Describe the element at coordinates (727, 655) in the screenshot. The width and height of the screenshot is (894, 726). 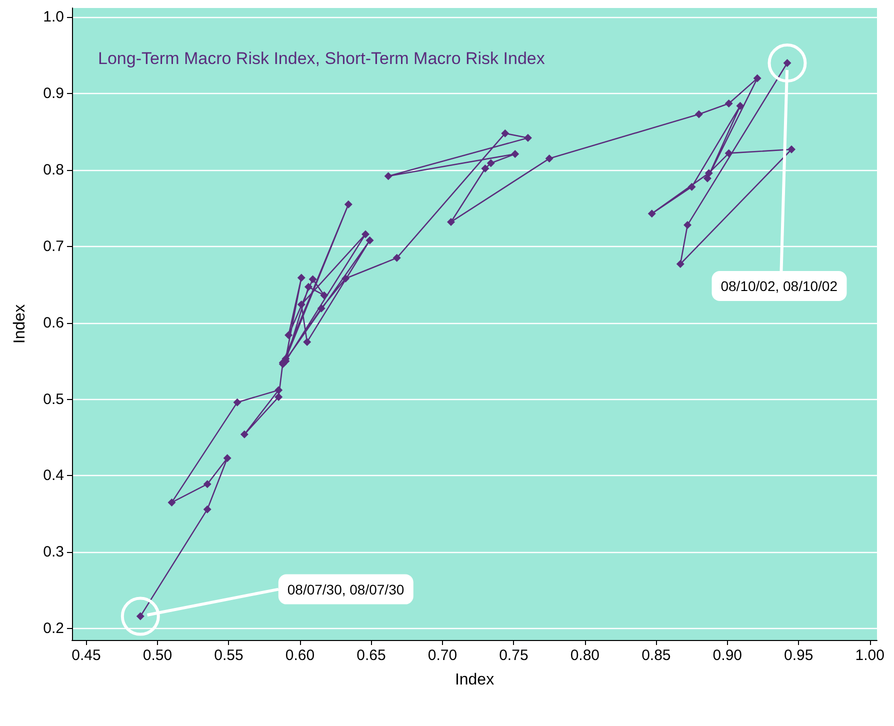
I see `x-tick-label: 0.90` at that location.